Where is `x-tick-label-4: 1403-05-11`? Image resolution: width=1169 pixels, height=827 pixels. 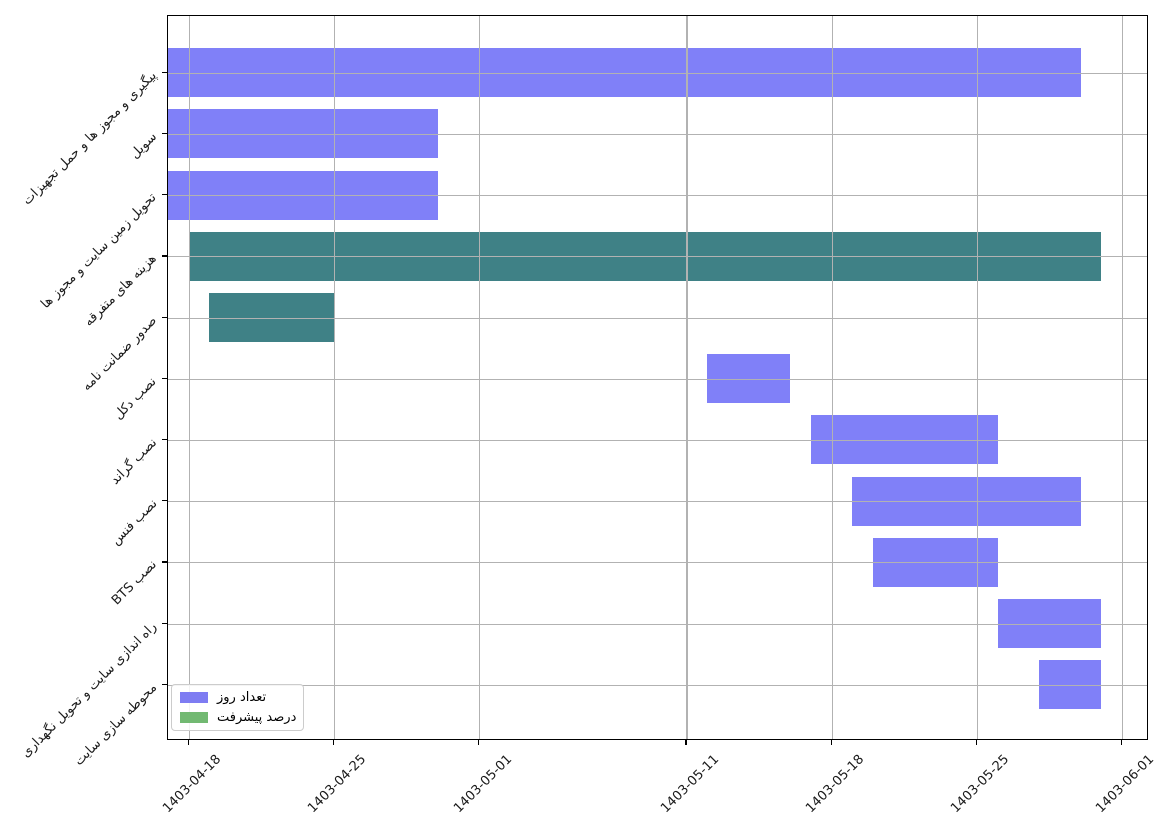 x-tick-label-4: 1403-05-11 is located at coordinates (690, 784).